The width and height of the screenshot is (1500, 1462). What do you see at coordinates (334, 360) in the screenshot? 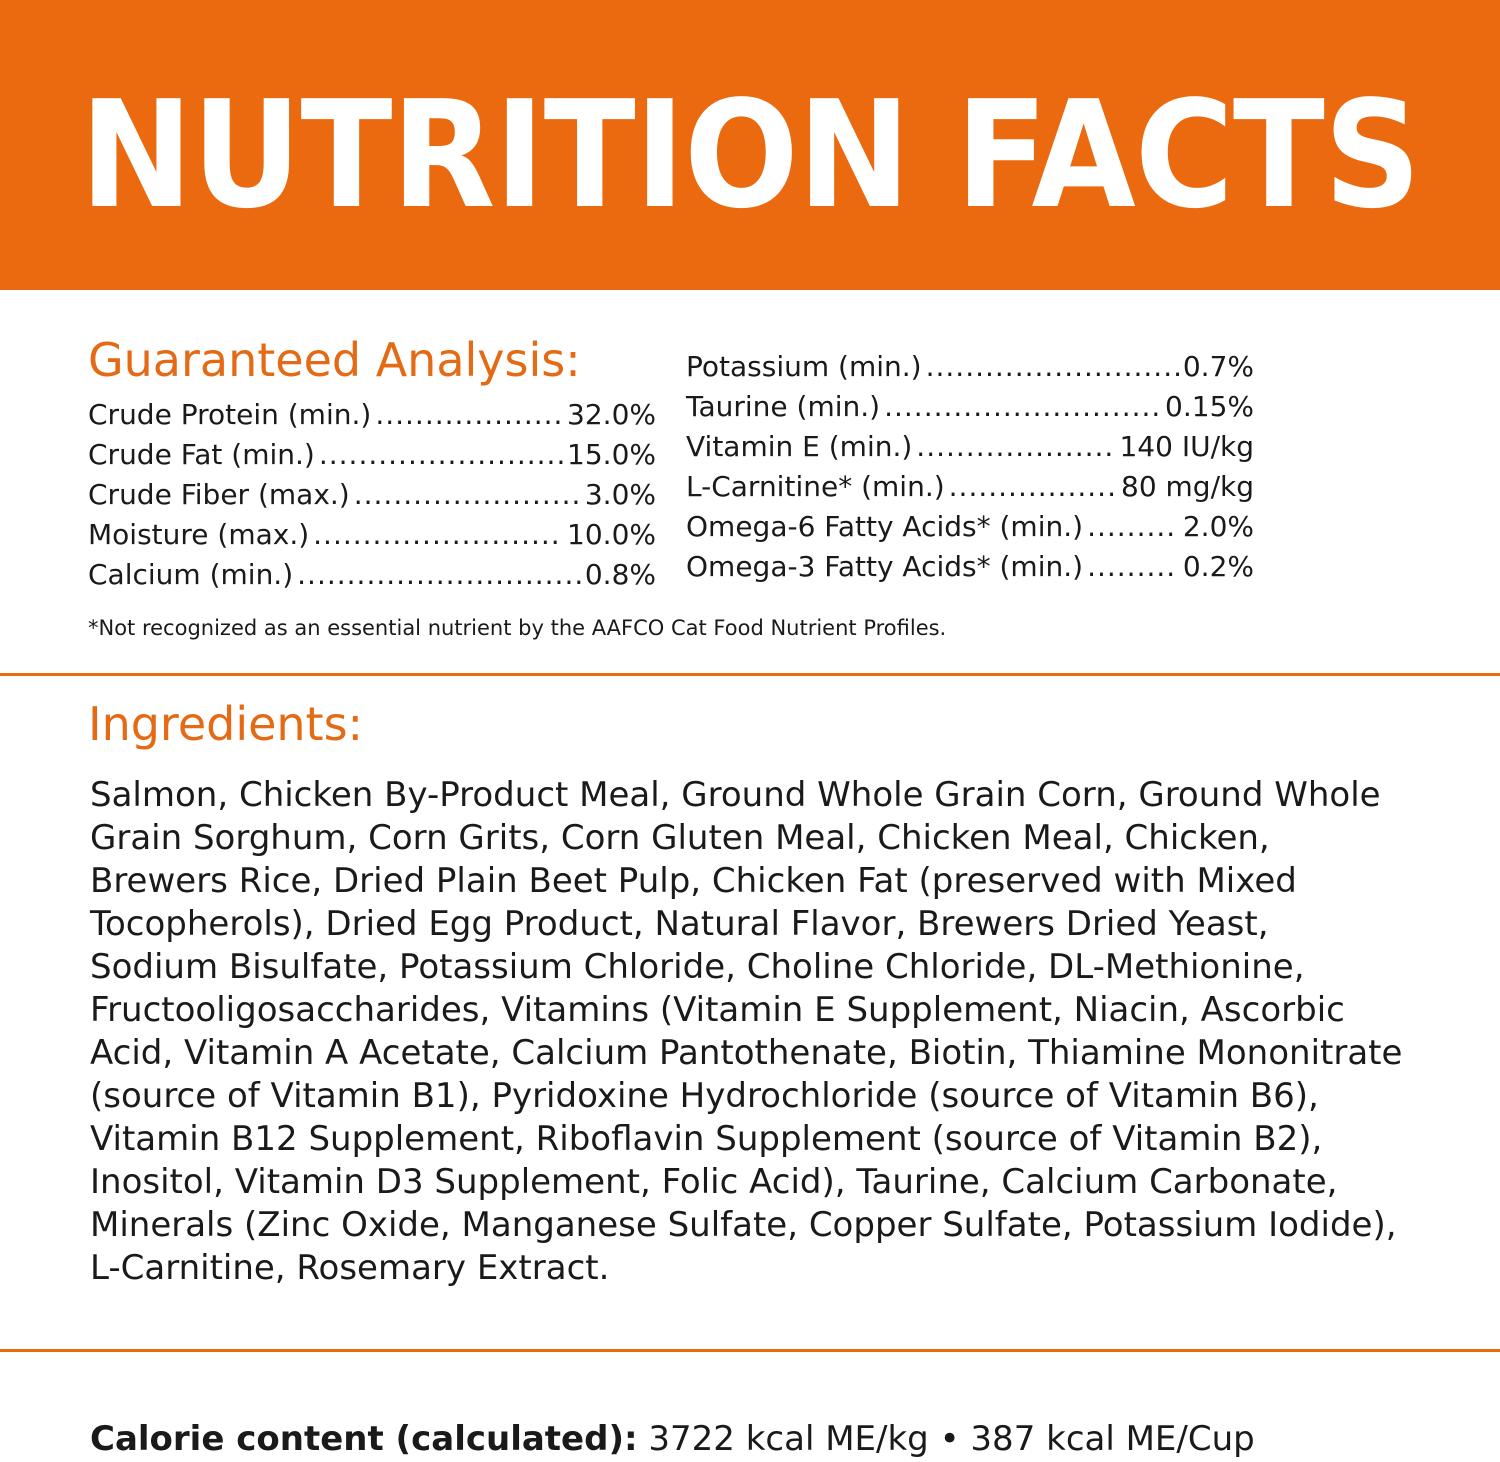
I see `guaranteed-analysis-heading: Guaranteed Analysis:` at bounding box center [334, 360].